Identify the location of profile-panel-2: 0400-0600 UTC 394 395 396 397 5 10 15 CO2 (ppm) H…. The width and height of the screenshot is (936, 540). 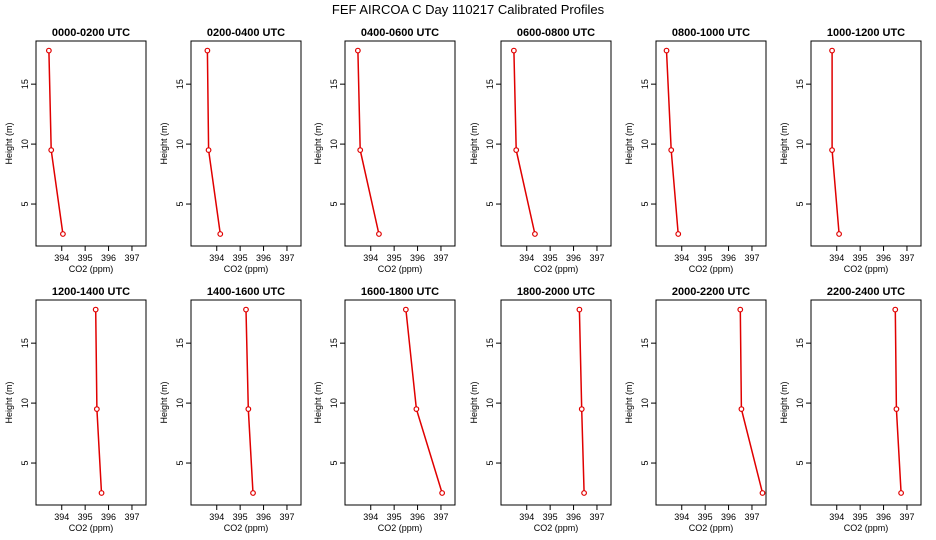
(384, 150).